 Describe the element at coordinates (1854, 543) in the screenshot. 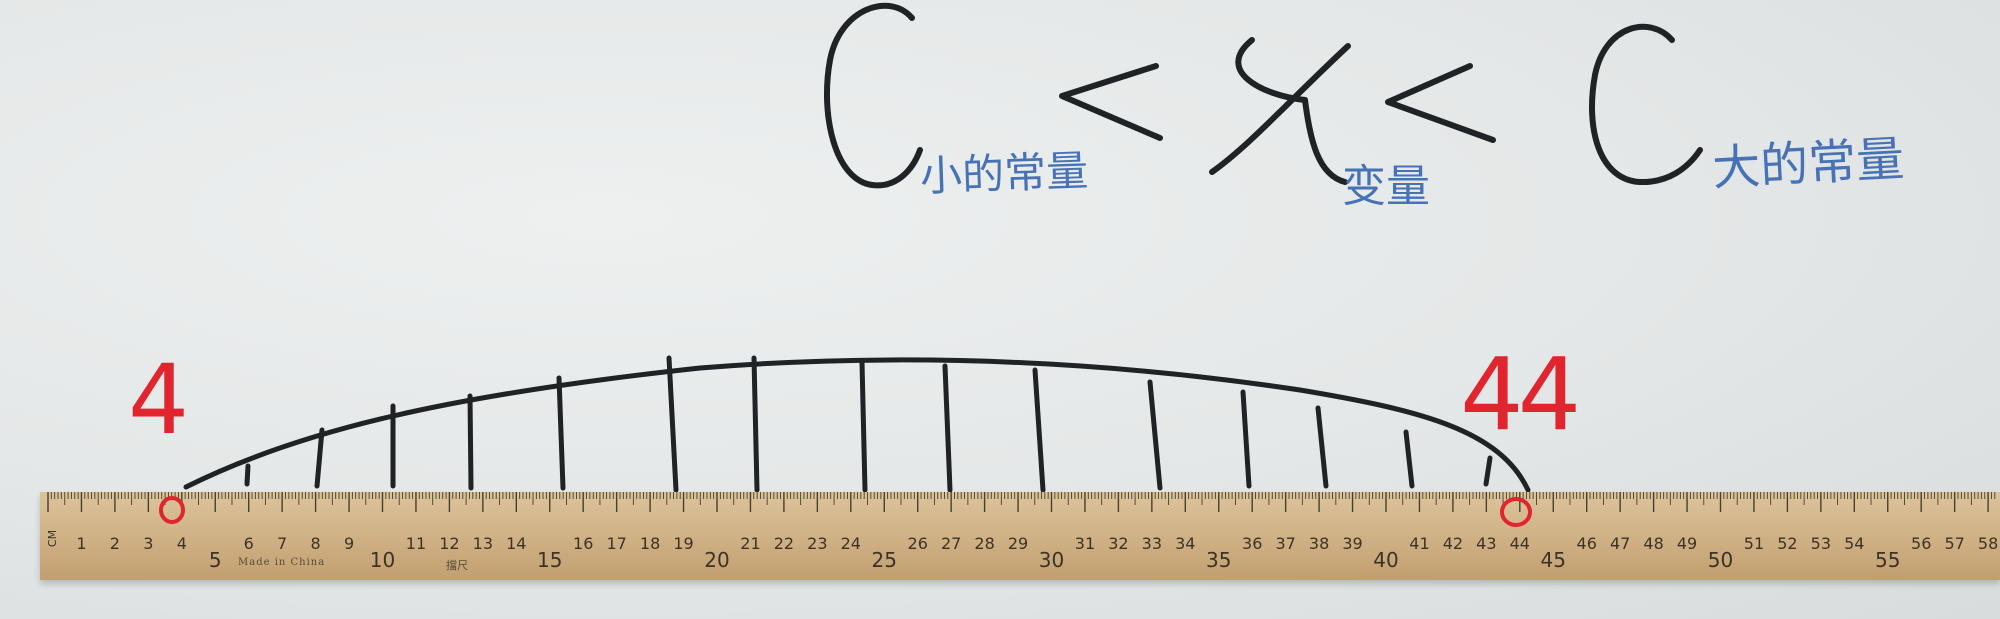

I see `ruler-number: 54` at that location.